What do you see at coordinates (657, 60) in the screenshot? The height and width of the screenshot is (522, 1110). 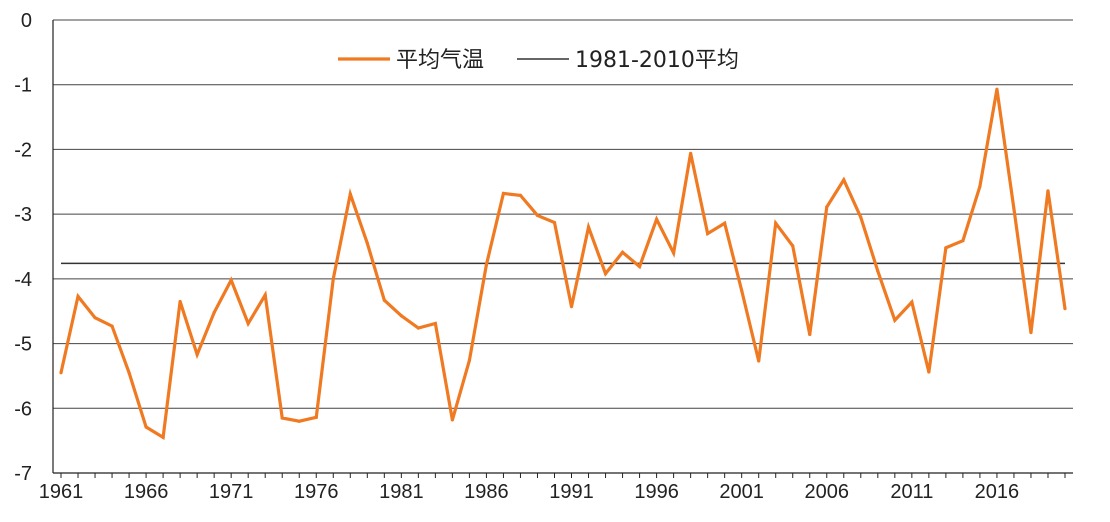 I see `legend-label-1981-2010-average: 1981-2010平均` at bounding box center [657, 60].